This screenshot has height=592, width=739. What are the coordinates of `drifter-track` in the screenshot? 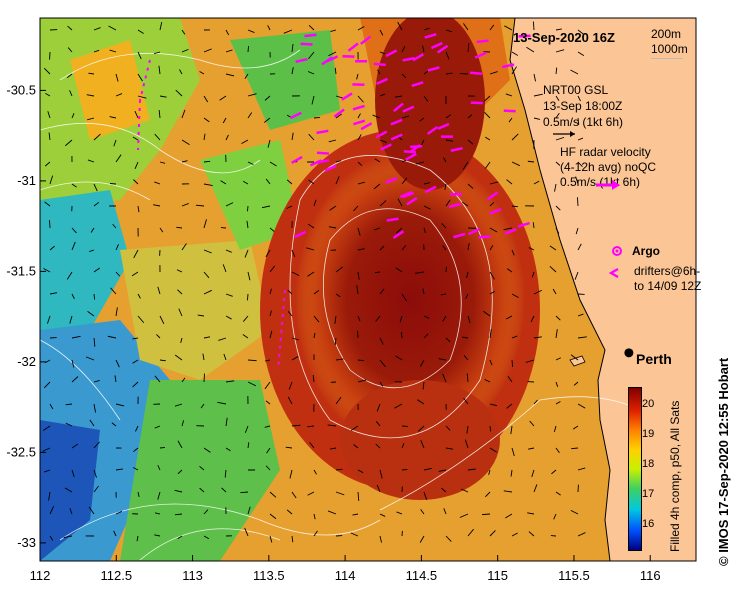 It's located at (139, 125).